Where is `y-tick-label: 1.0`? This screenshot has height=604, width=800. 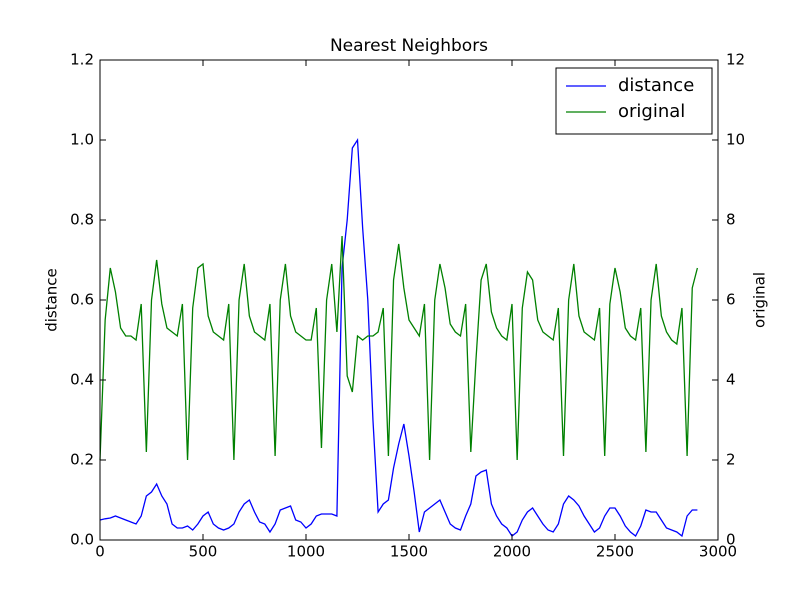
y-tick-label: 1.0 is located at coordinates (82, 140).